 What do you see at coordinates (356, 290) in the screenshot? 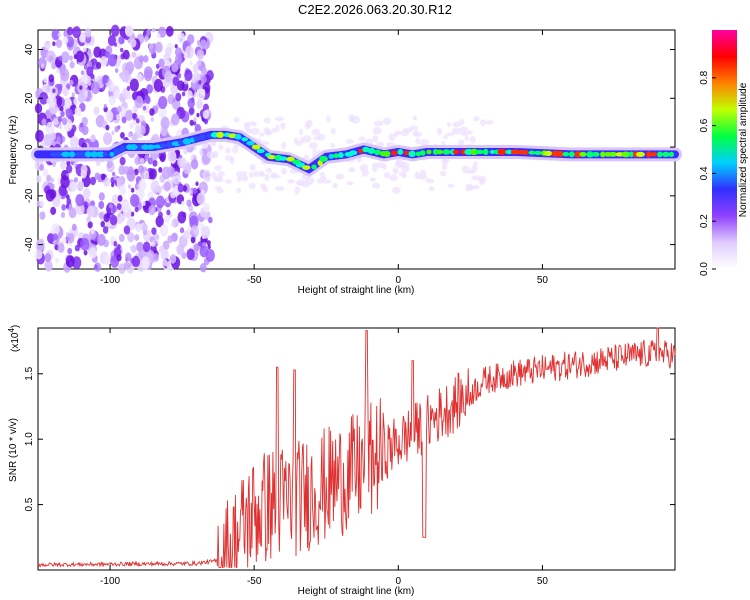
I see `spectrogram-xlabel: Height of straight line (km)` at bounding box center [356, 290].